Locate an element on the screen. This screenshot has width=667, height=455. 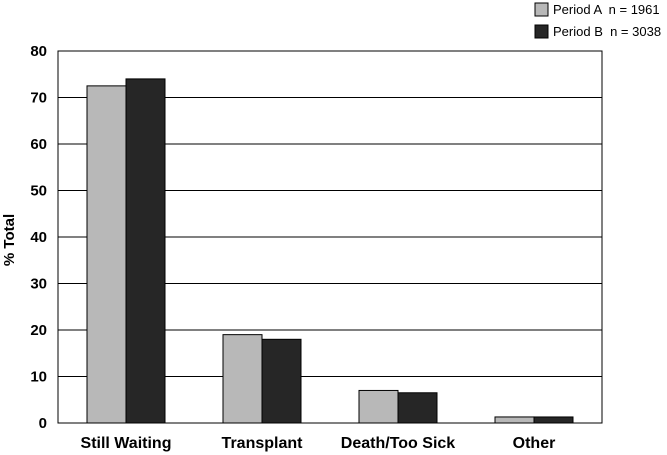
y-tick-labels: 0 10 20 30 40 50 60 70 80 is located at coordinates (38, 237).